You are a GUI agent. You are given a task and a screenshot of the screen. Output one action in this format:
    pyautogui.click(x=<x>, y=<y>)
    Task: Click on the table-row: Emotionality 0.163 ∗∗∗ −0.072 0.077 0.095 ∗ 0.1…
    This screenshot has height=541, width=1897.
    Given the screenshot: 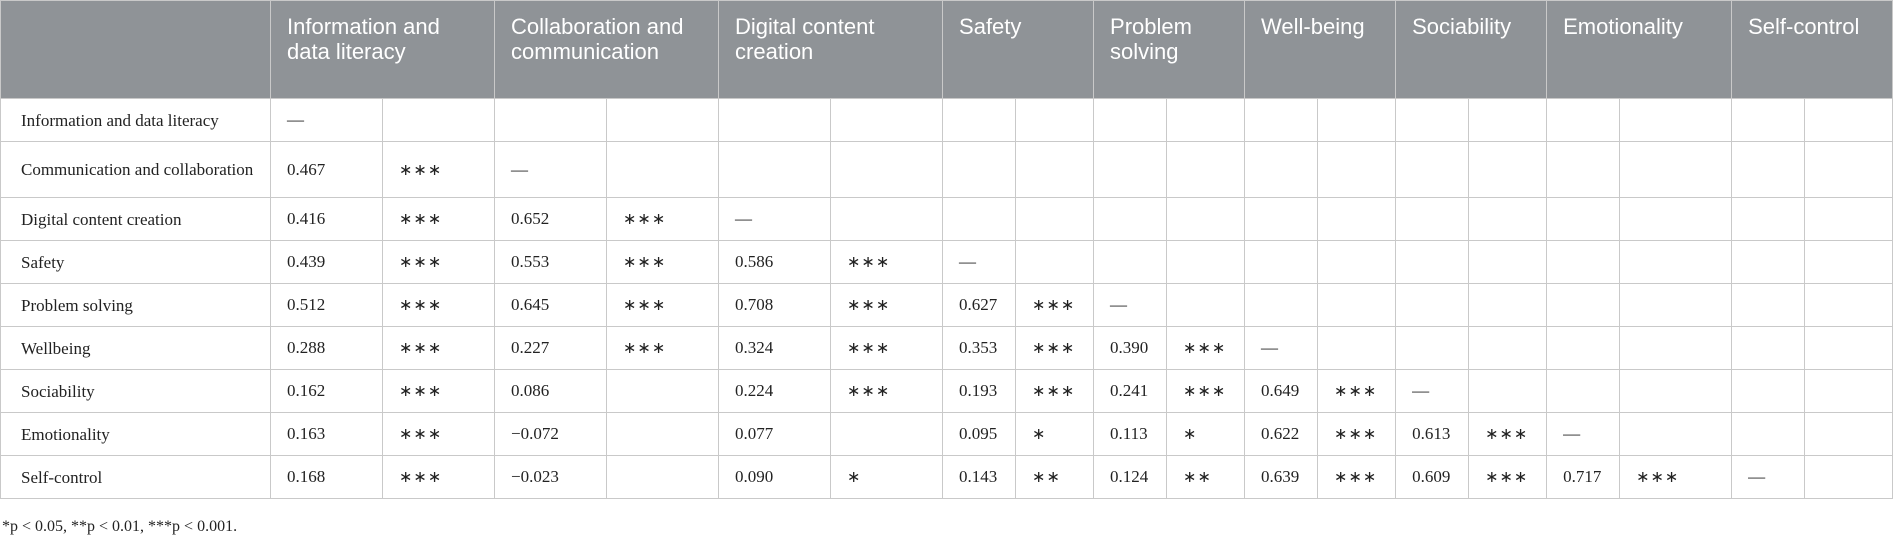 What is the action you would take?
    pyautogui.click(x=947, y=434)
    